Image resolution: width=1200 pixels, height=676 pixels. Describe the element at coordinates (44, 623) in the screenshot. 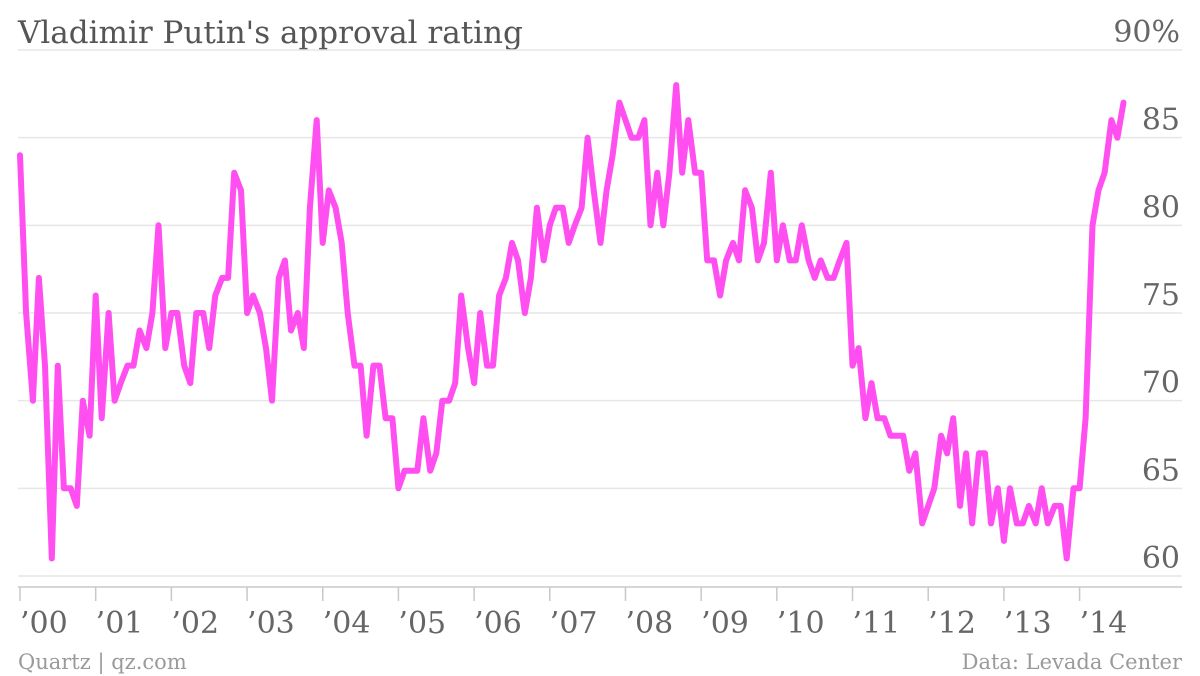

I see `x-tick-label: ’00` at that location.